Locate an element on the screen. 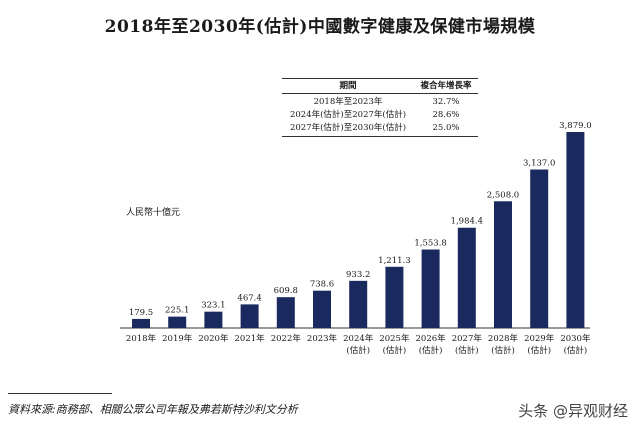  cagr-rate: 32.7% is located at coordinates (446, 102).